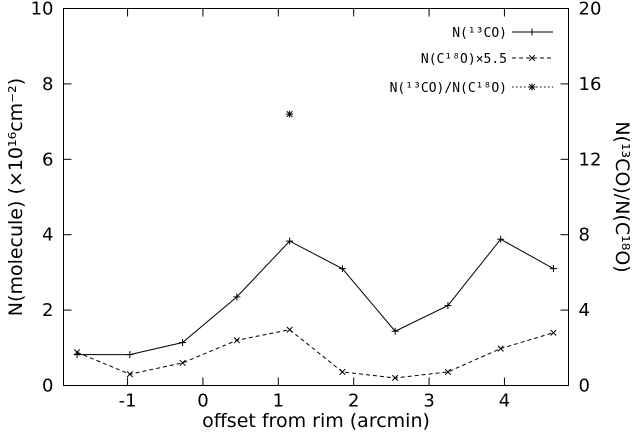  Describe the element at coordinates (584, 235) in the screenshot. I see `y-right-tick-label: 8` at that location.